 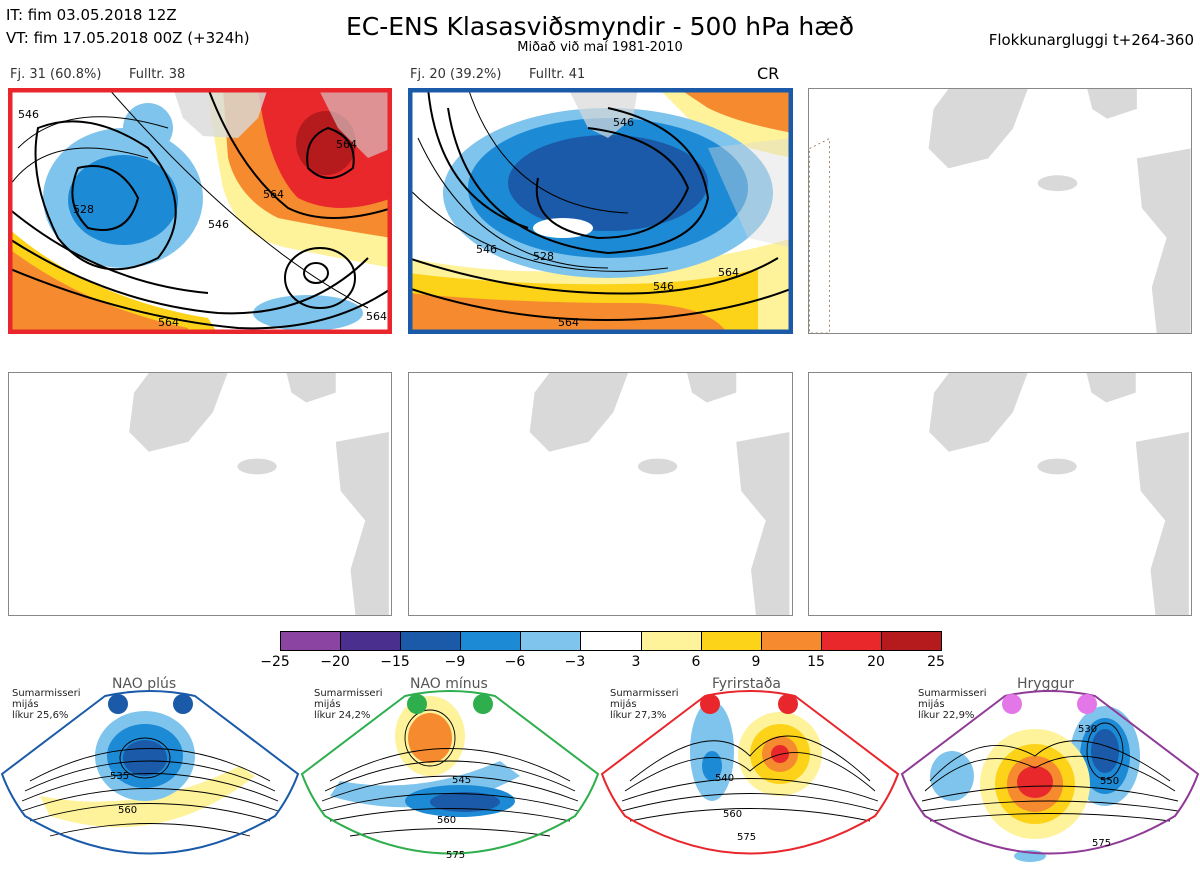 I want to click on regime-contour-label: 545, so click(x=461, y=780).